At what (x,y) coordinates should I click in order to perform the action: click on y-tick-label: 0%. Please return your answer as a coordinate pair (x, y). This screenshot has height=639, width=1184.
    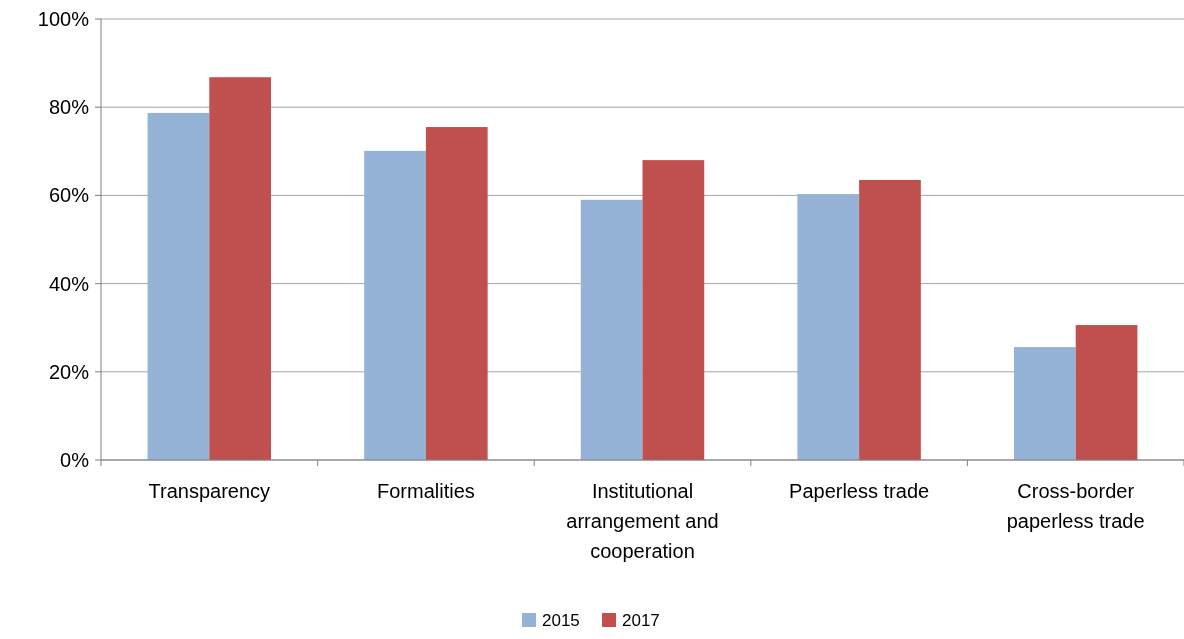
    Looking at the image, I should click on (75, 460).